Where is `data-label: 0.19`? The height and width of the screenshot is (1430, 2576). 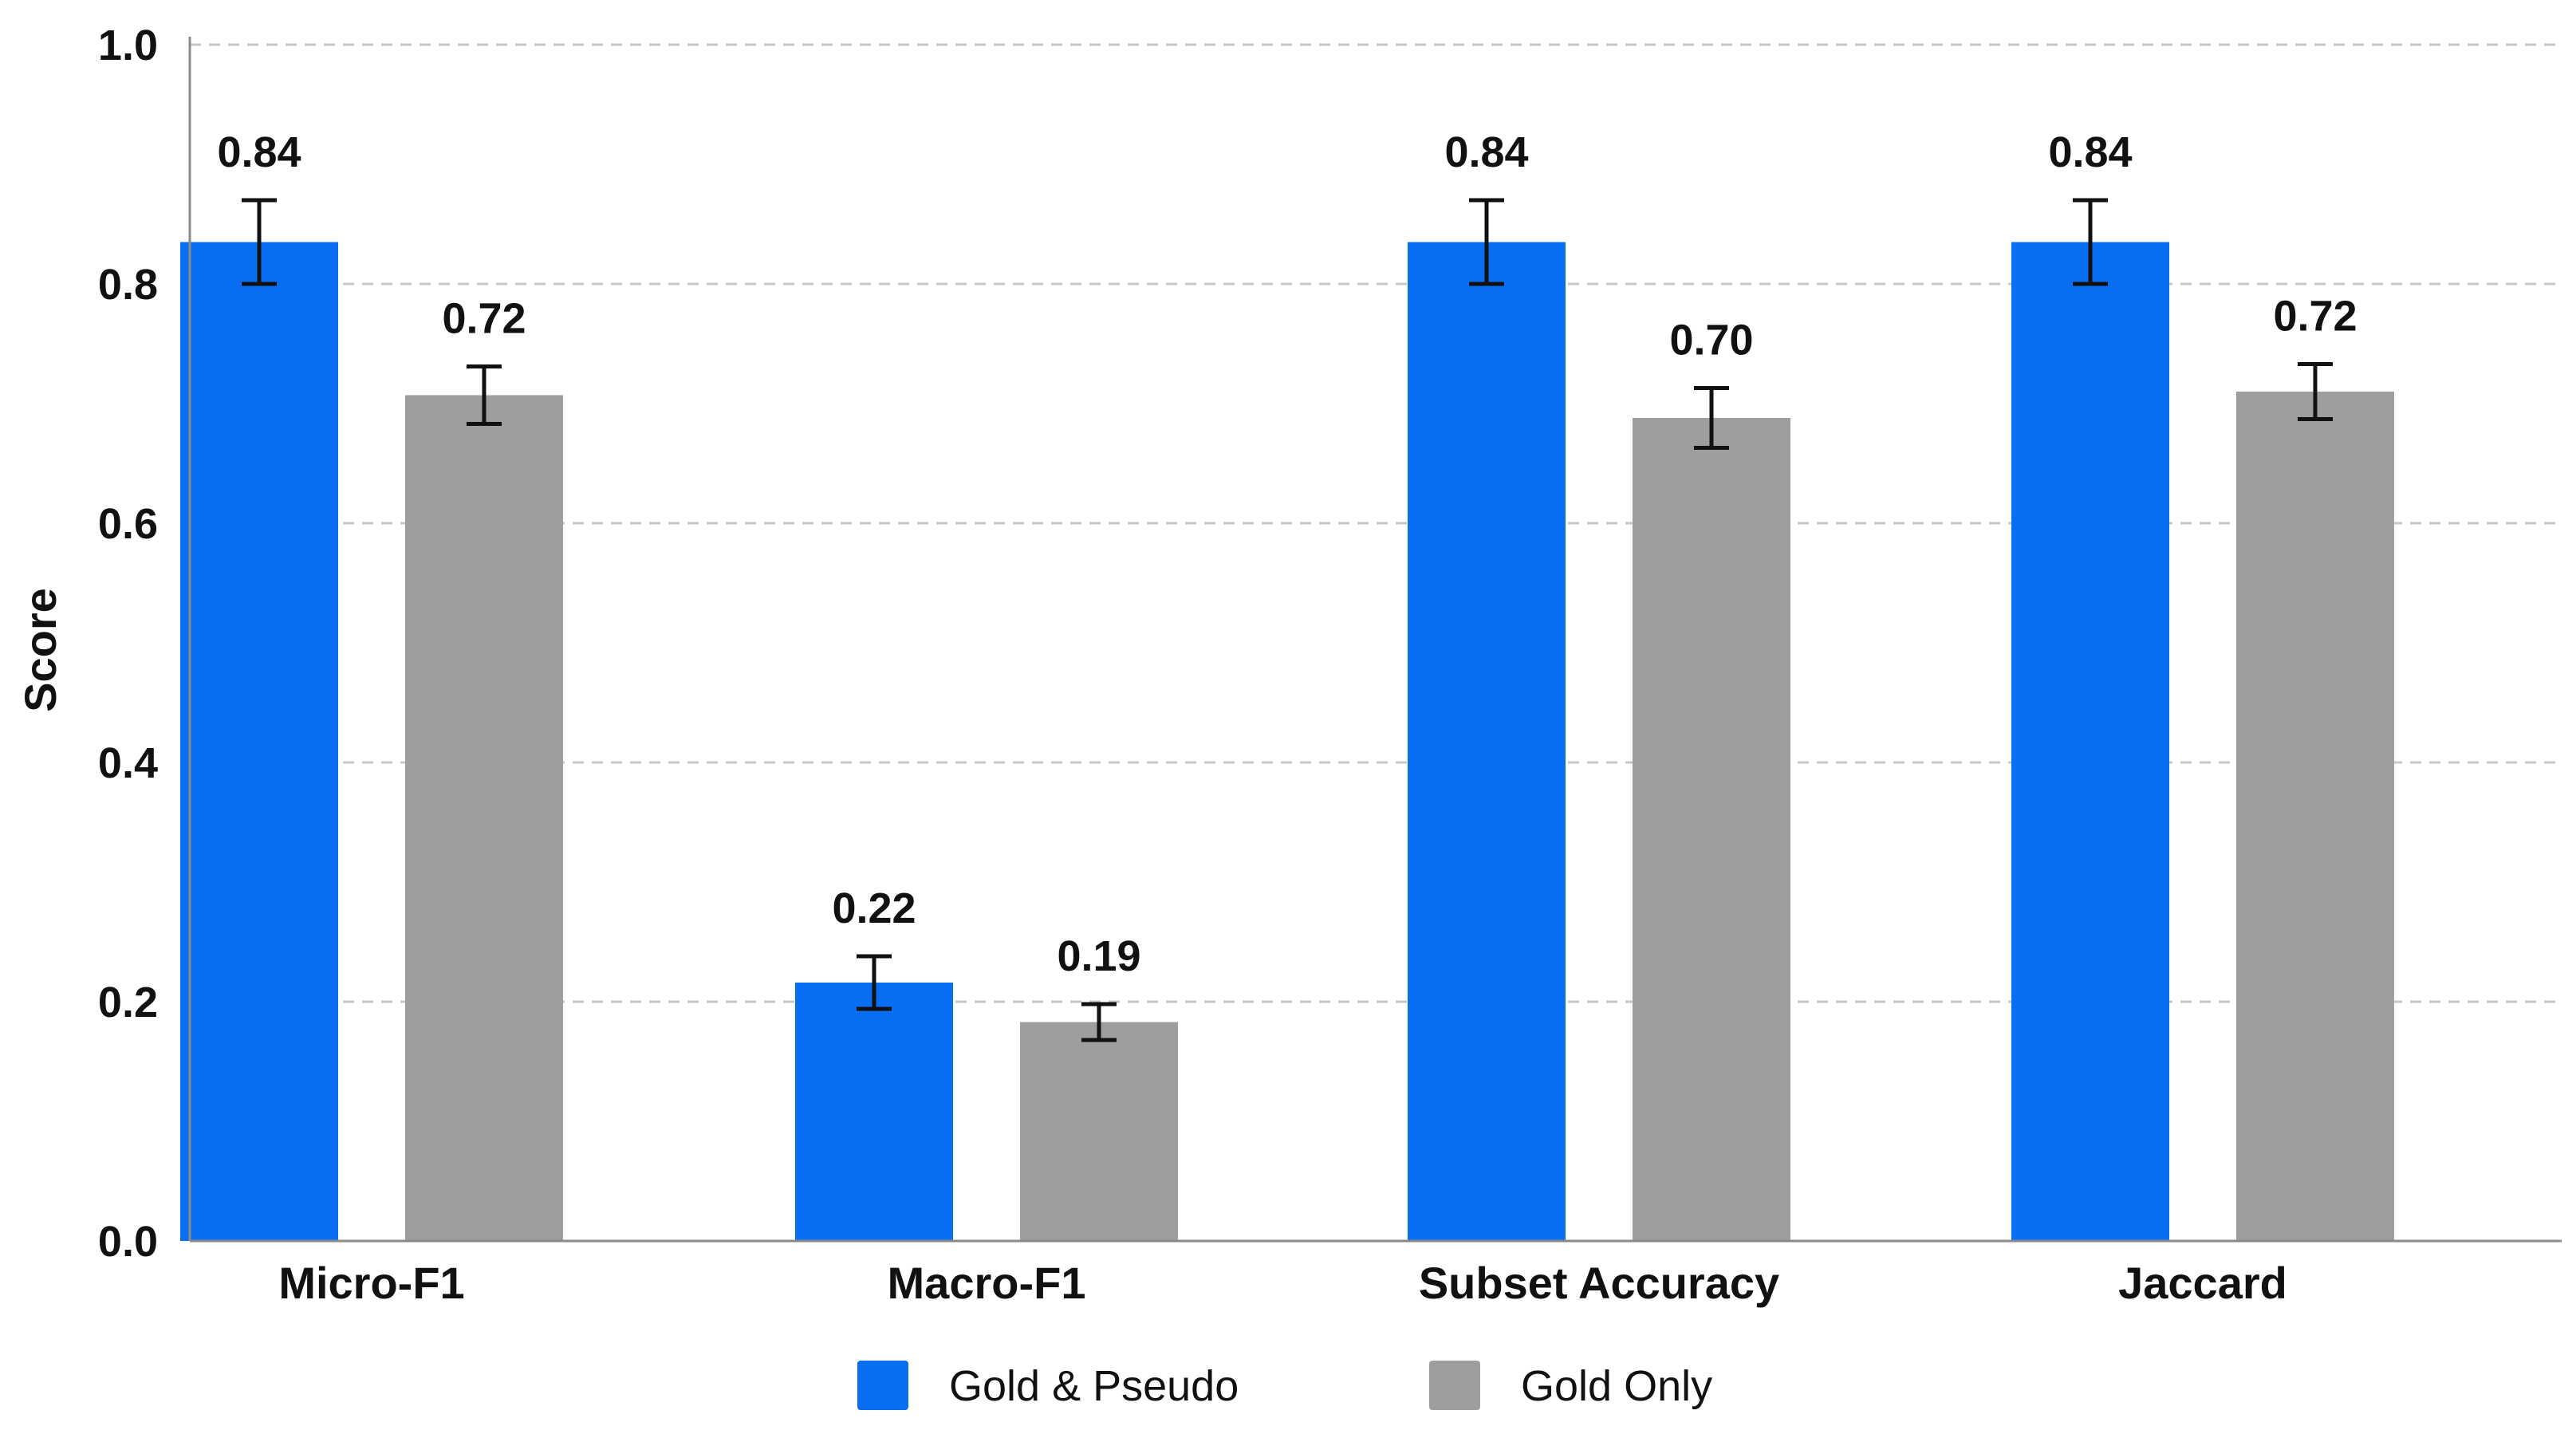 data-label: 0.19 is located at coordinates (1098, 956).